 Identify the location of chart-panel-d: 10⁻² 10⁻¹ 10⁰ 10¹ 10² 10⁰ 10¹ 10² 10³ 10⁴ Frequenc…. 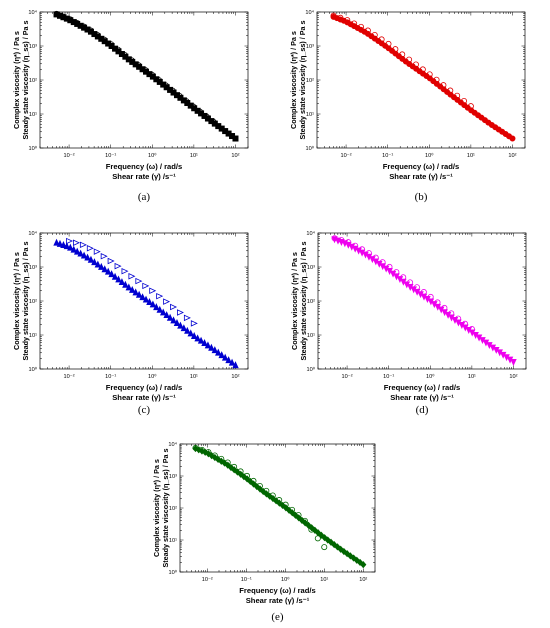
(408, 323).